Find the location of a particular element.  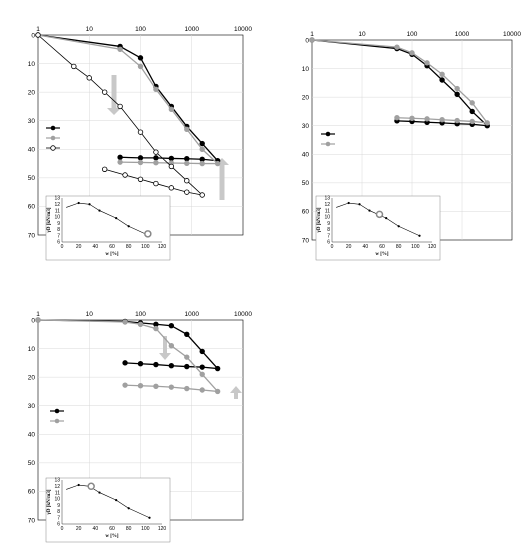

y-tick-label: 40 is located at coordinates (32, 150).